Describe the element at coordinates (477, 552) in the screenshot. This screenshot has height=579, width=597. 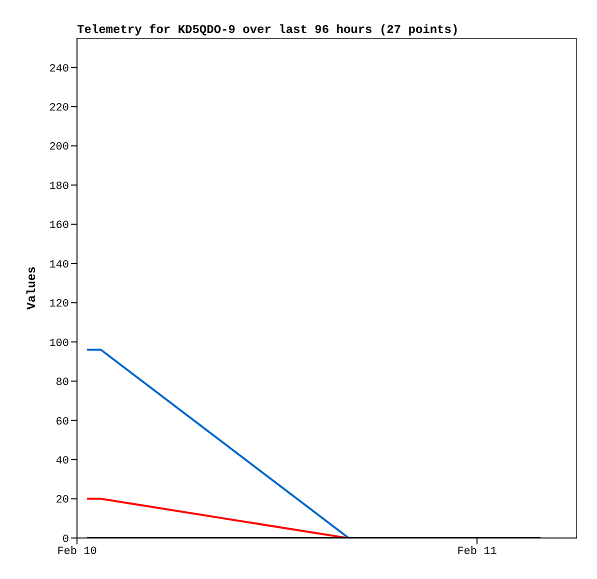
I see `x-tick-label: Feb 11` at that location.